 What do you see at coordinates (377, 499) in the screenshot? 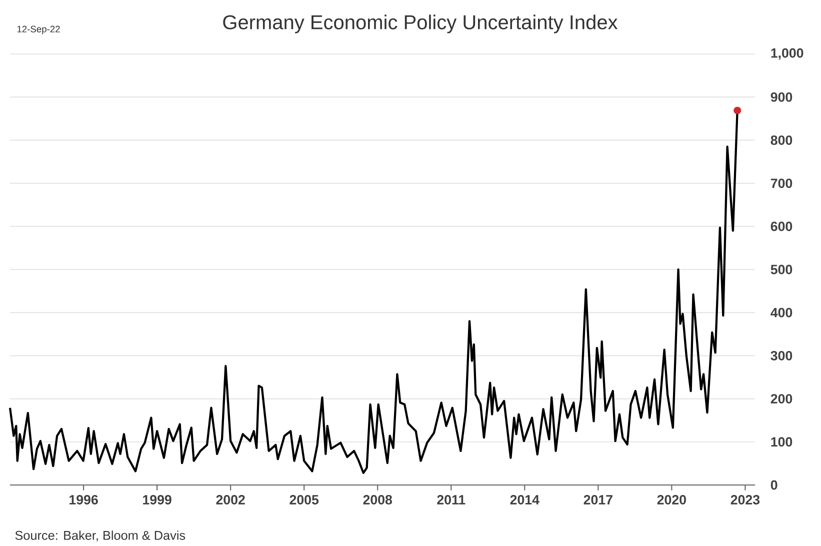
I see `x-tick-label: 2008` at bounding box center [377, 499].